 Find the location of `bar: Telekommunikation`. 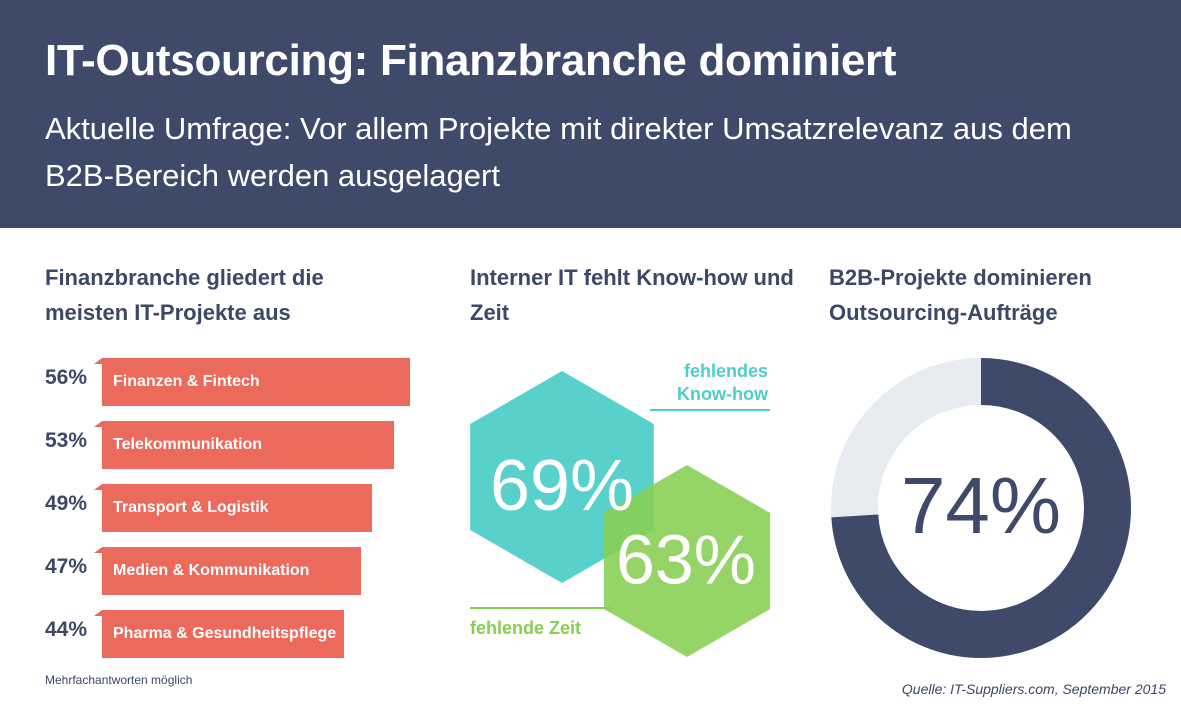

bar: Telekommunikation is located at coordinates (248, 445).